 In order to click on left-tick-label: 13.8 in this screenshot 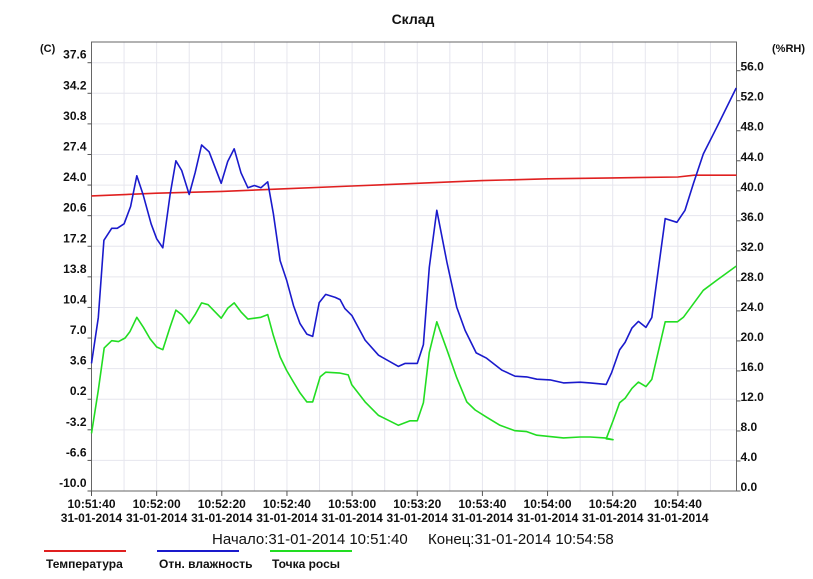, I will do `click(75, 269)`.